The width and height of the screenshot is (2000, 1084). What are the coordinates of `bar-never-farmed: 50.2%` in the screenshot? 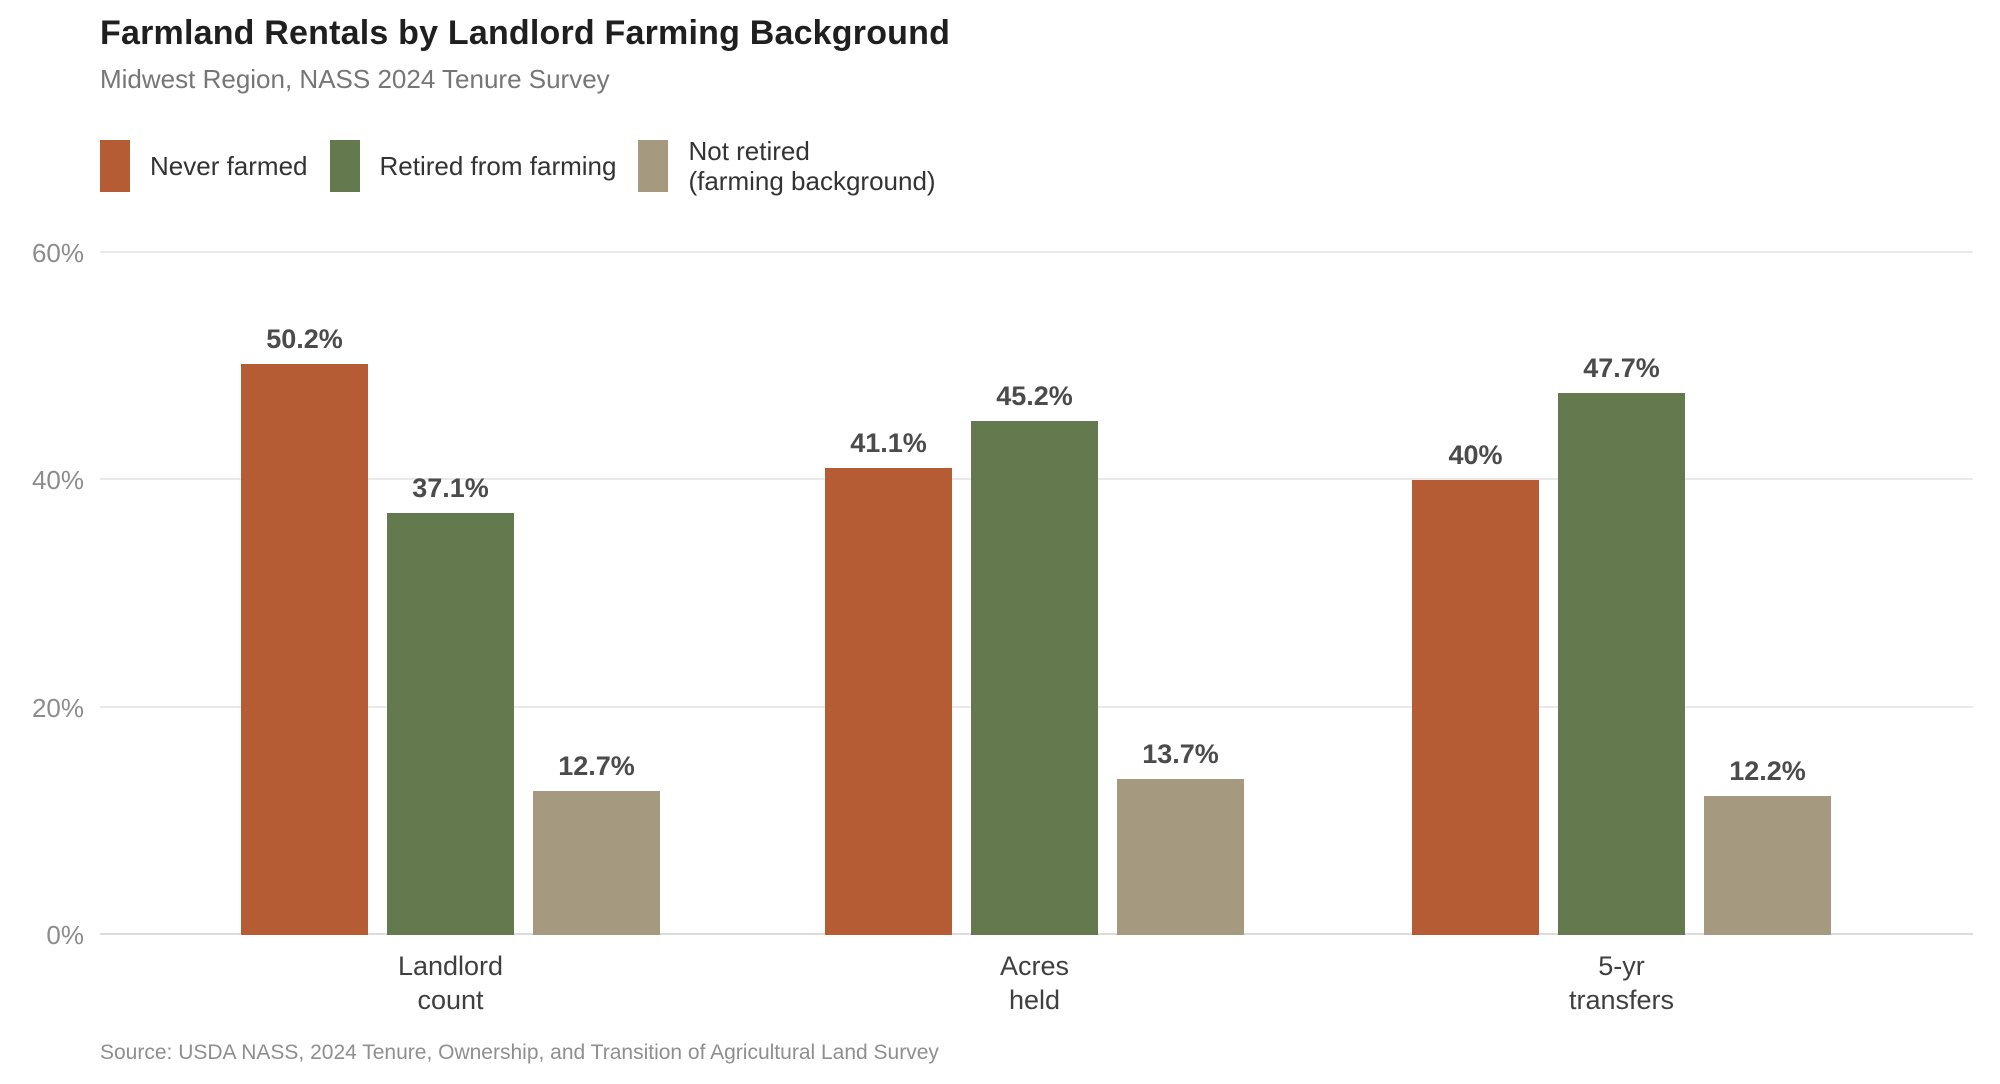 It's located at (304, 629).